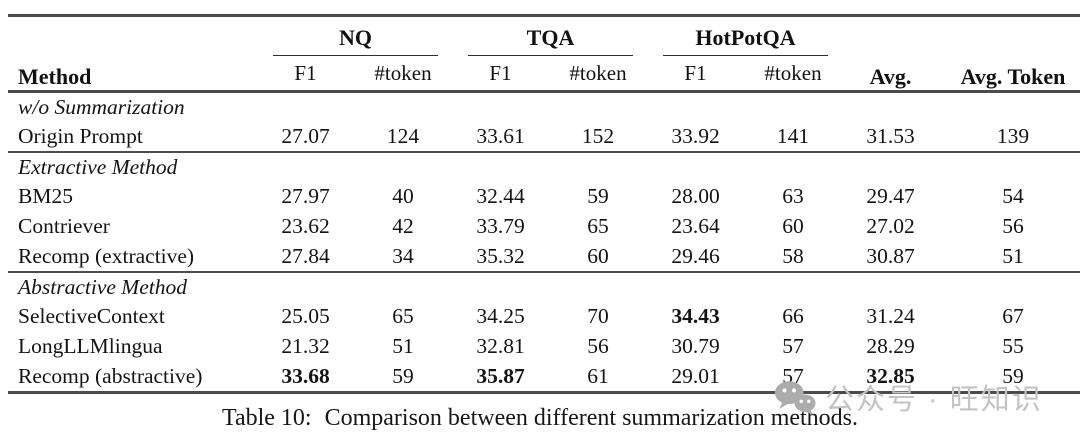  I want to click on value-cell: 28.00, so click(695, 195).